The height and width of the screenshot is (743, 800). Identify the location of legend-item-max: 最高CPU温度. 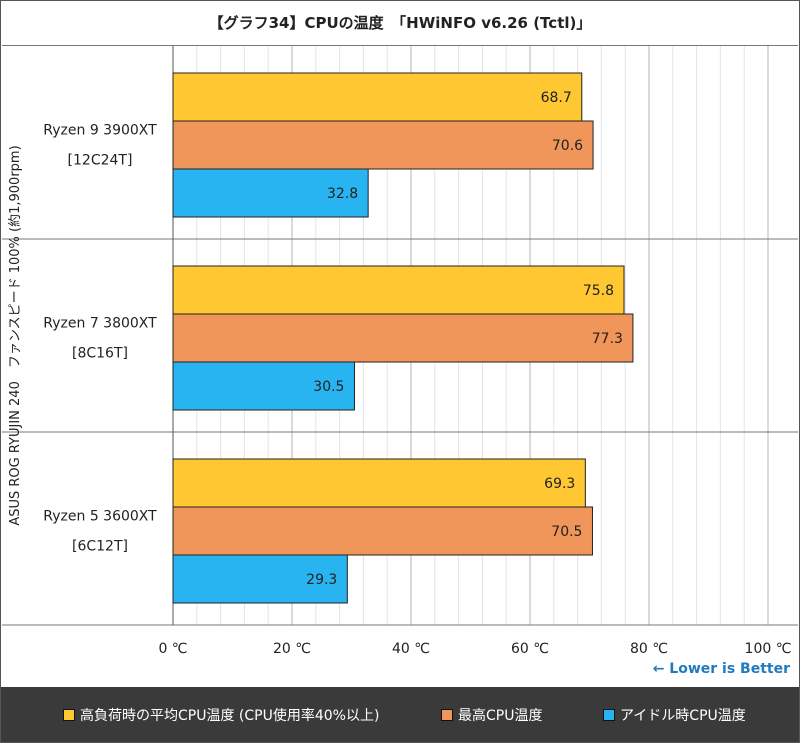
(491, 715).